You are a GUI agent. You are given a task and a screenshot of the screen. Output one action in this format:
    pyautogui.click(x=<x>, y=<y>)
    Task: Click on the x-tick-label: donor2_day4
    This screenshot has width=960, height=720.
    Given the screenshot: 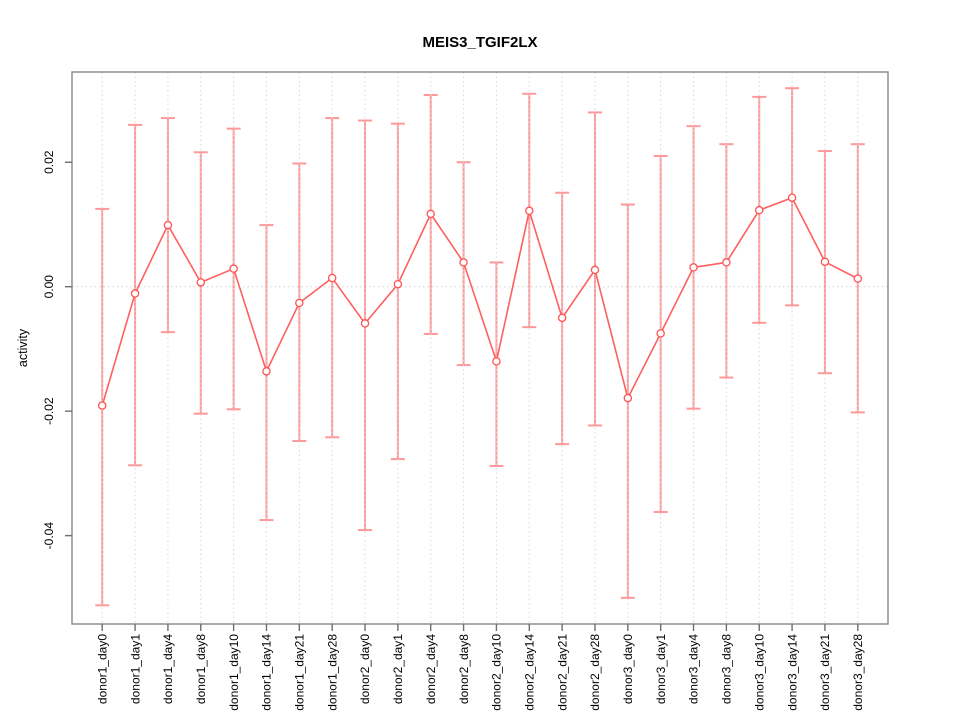 What is the action you would take?
    pyautogui.click(x=431, y=669)
    